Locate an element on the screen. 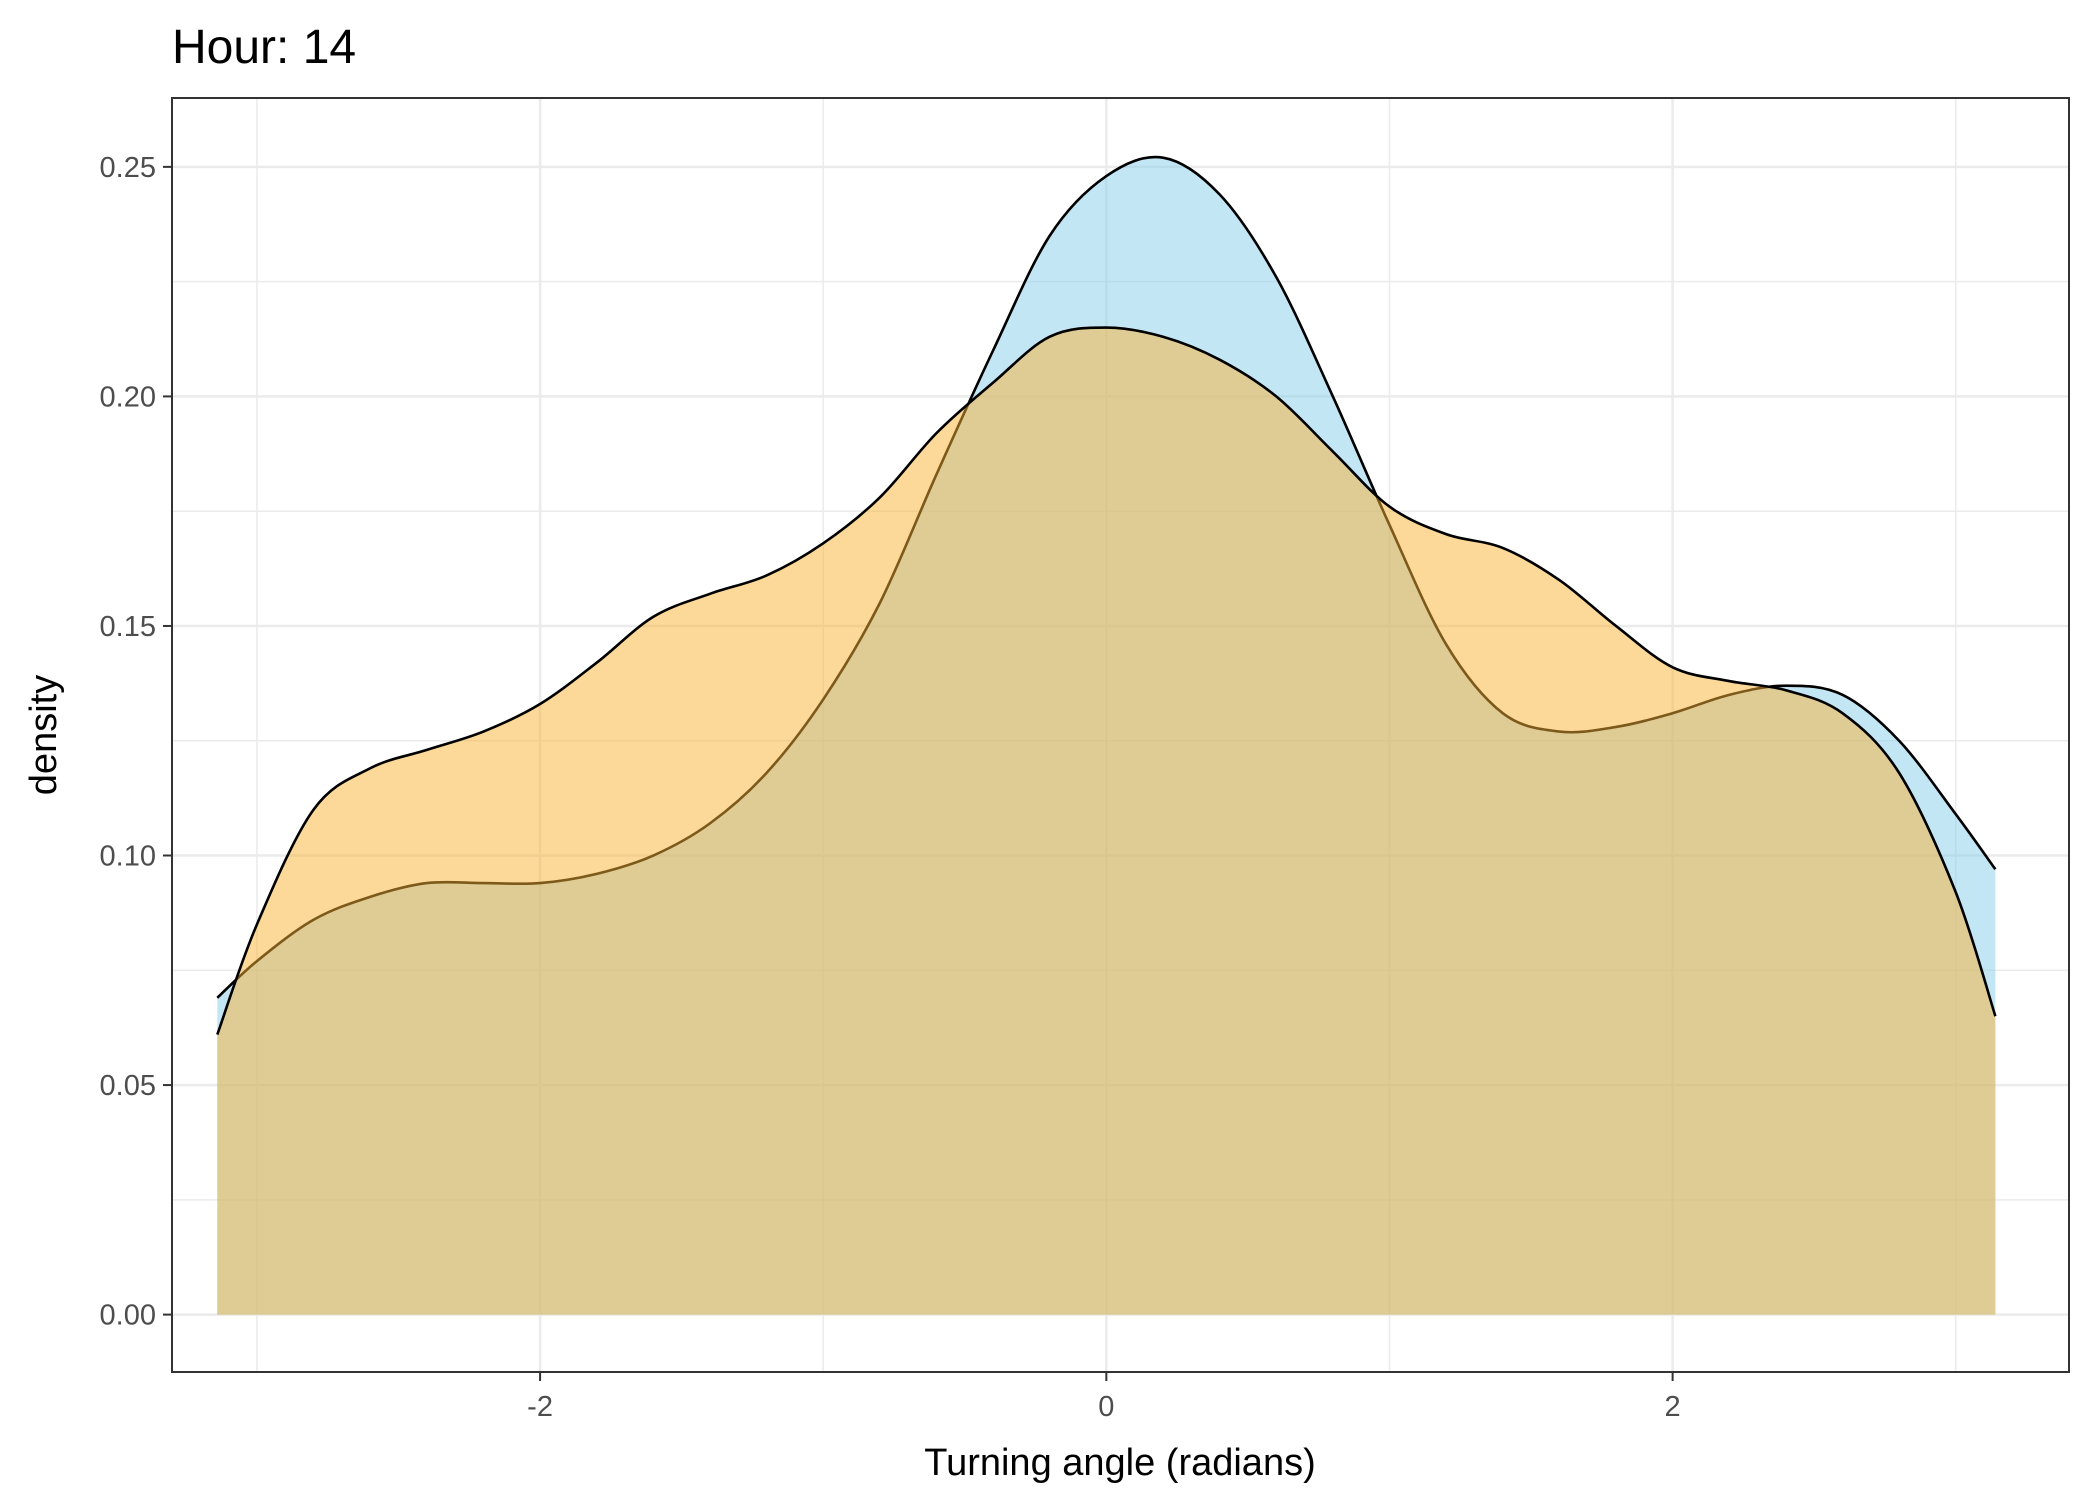 The image size is (2100, 1500). x-axis-title: Turning angle (radians) is located at coordinates (1119, 1463).